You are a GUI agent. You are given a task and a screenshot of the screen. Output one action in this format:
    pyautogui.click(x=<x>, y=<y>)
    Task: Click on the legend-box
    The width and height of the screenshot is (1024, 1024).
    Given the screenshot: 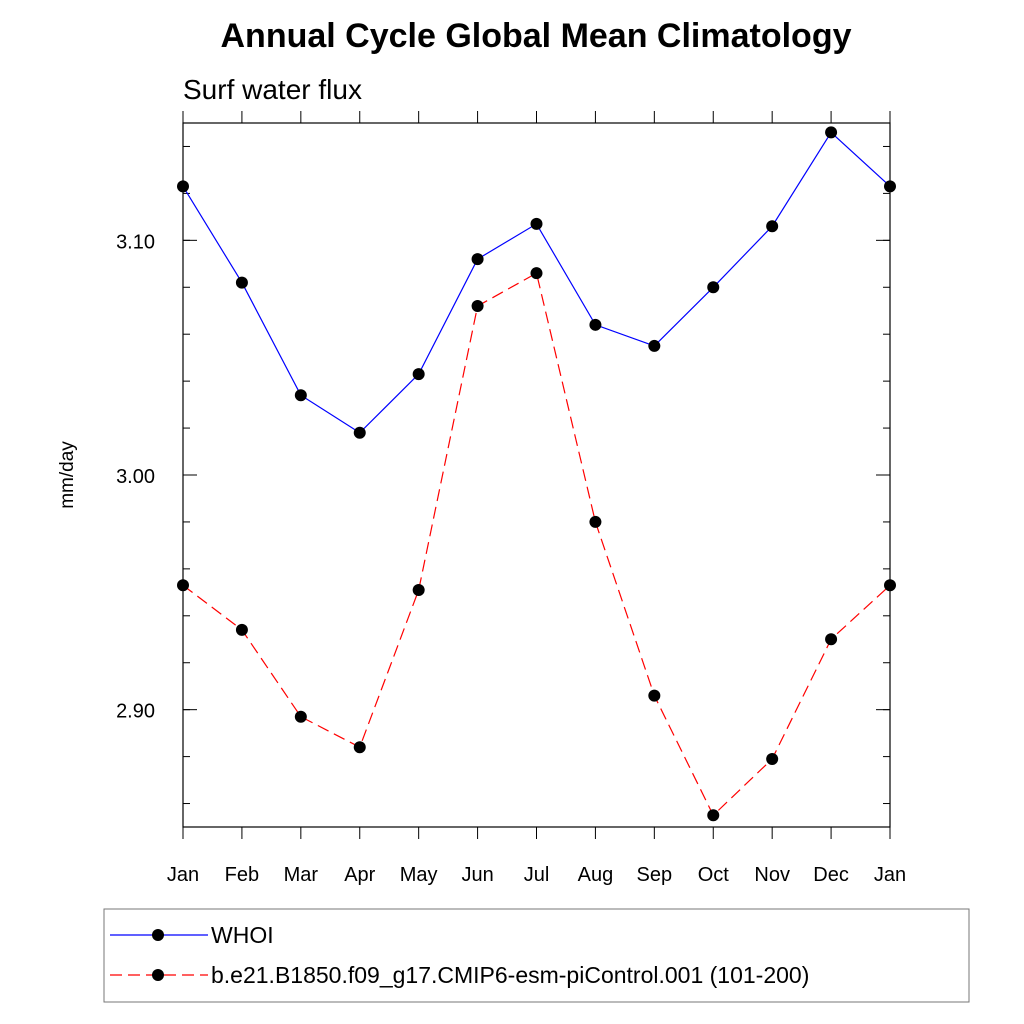 What is the action you would take?
    pyautogui.click(x=536, y=955)
    